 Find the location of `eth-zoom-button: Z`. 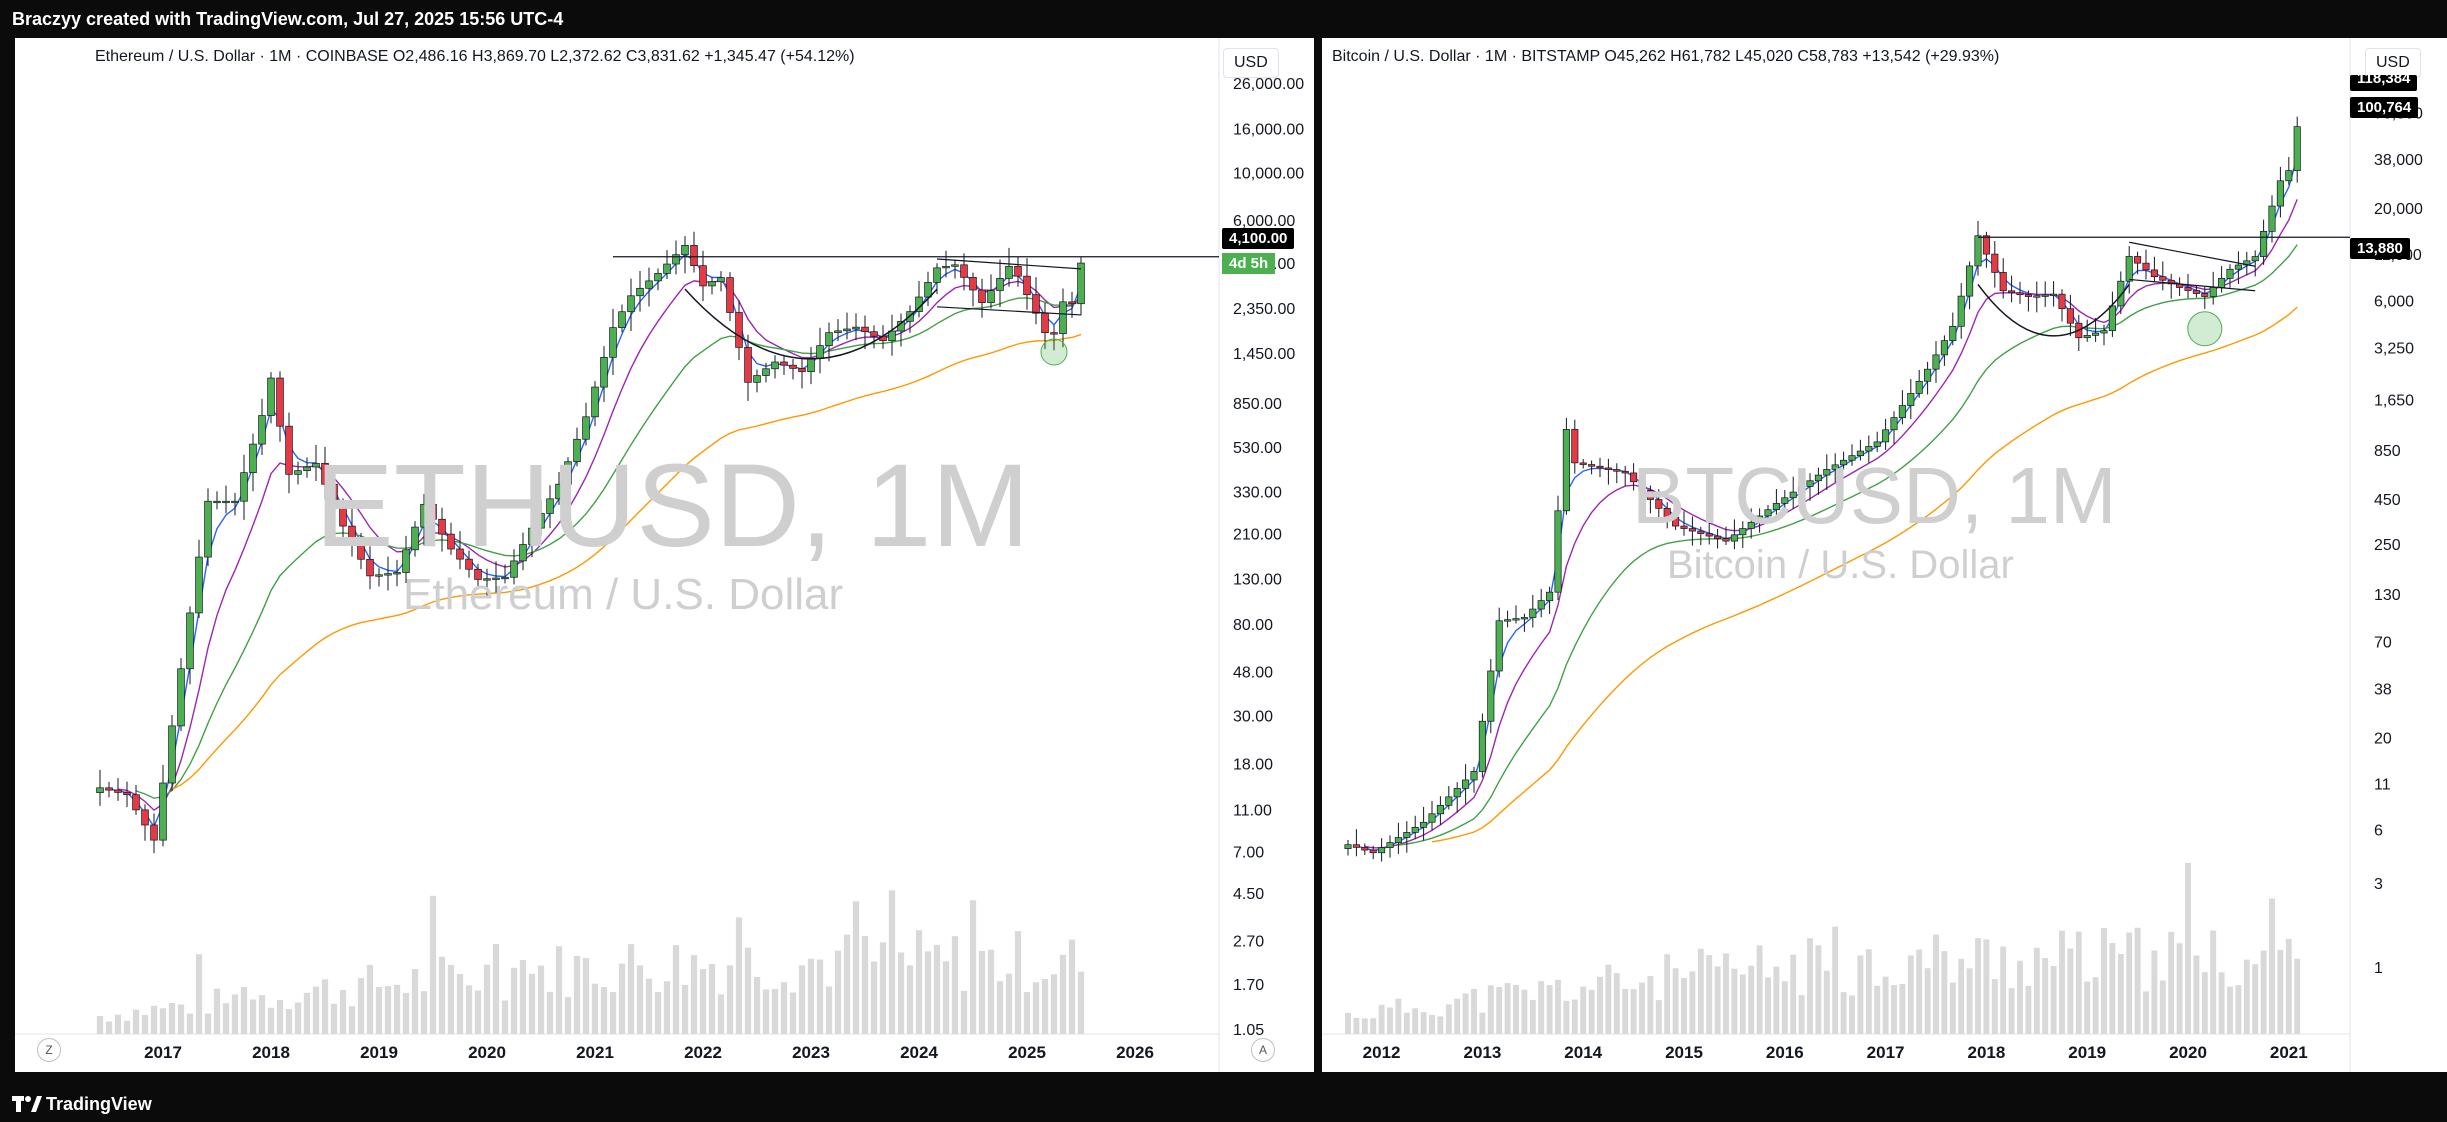

eth-zoom-button: Z is located at coordinates (49, 1050).